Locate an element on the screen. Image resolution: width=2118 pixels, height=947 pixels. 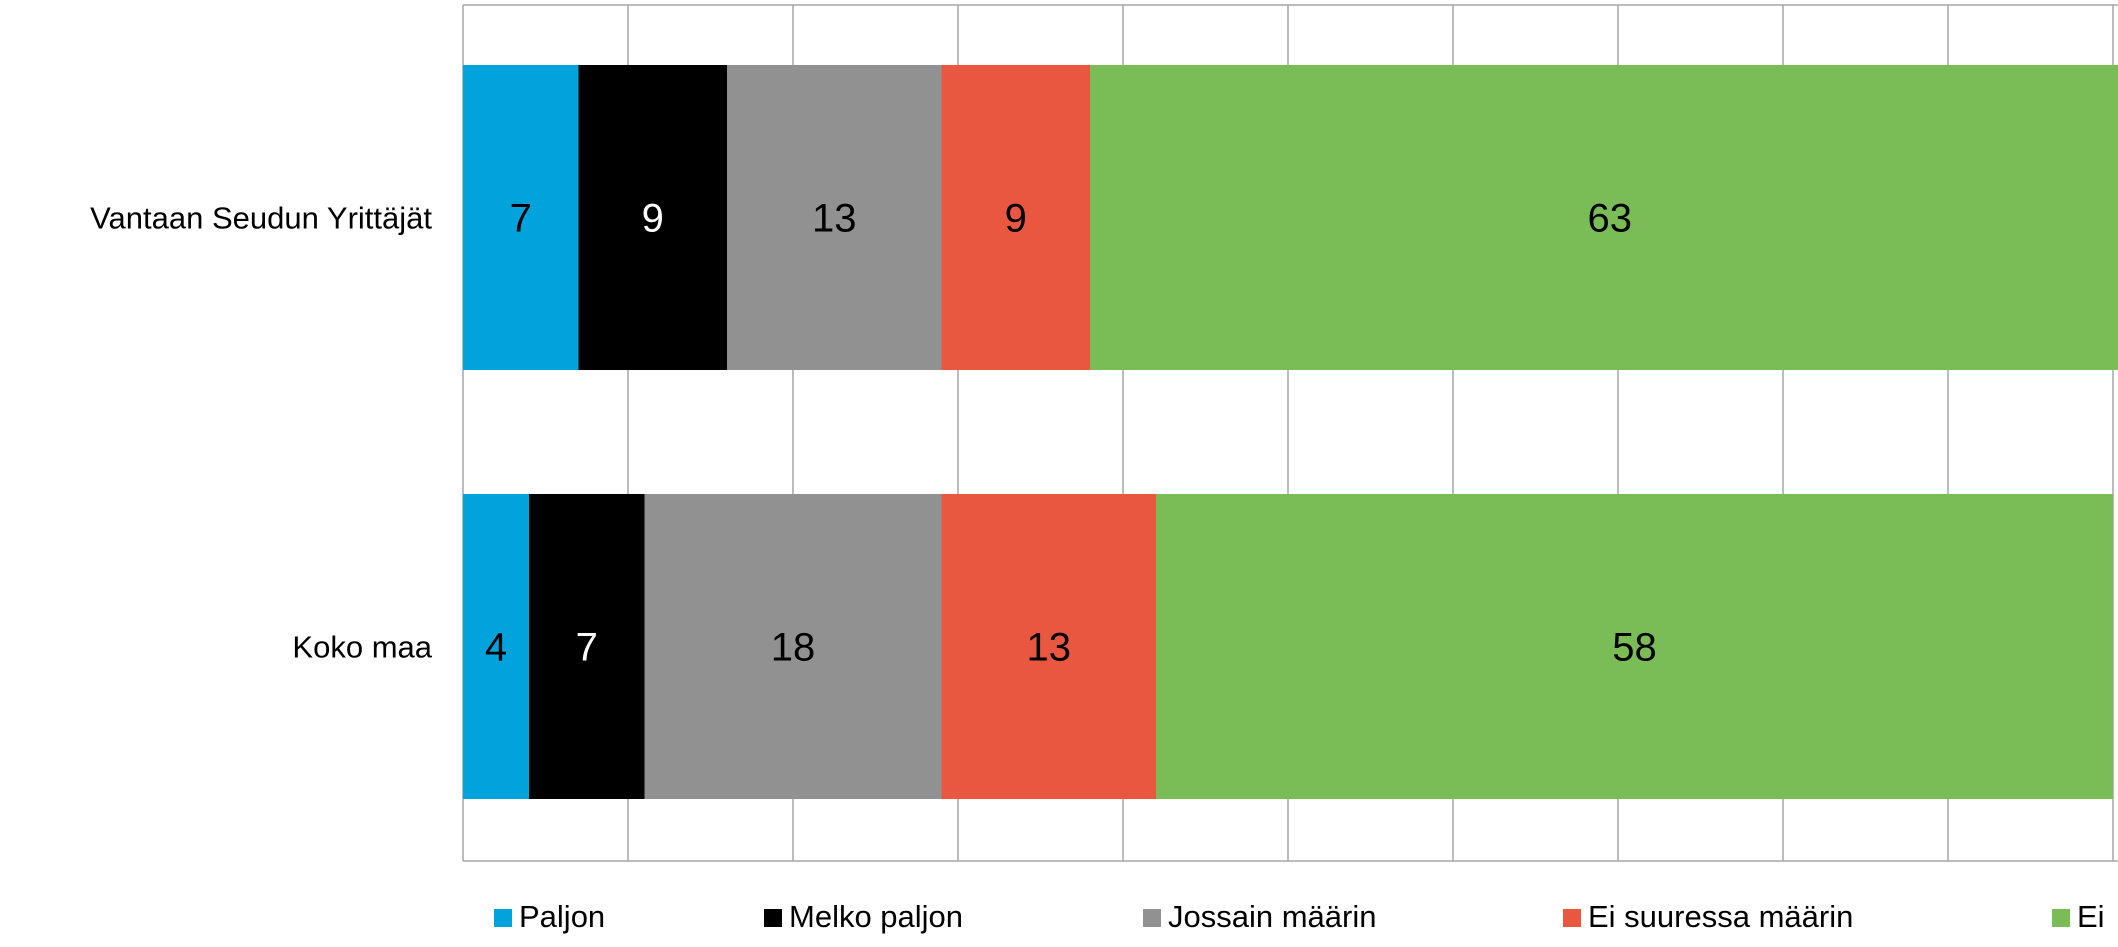
legend-label: Ei is located at coordinates (2091, 916).